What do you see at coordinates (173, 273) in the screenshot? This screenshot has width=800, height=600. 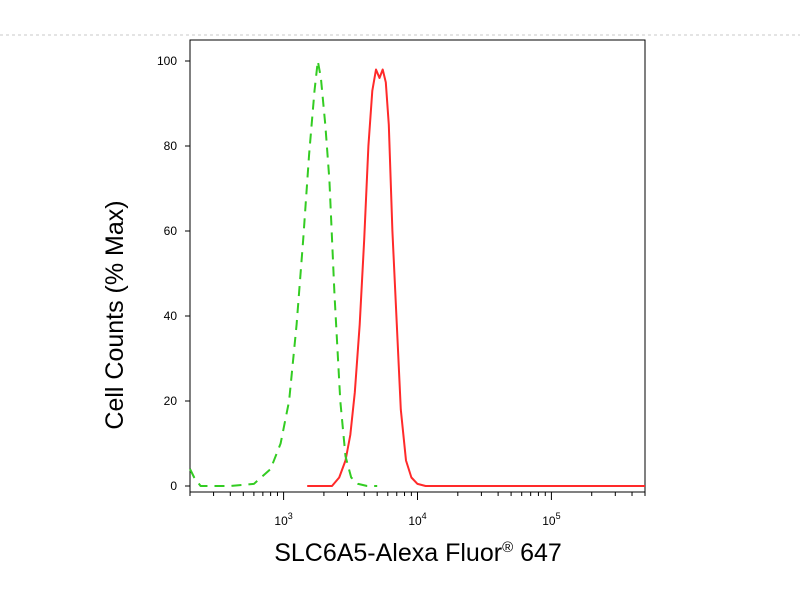 I see `y-axis: 0 20 40 60 80 100` at bounding box center [173, 273].